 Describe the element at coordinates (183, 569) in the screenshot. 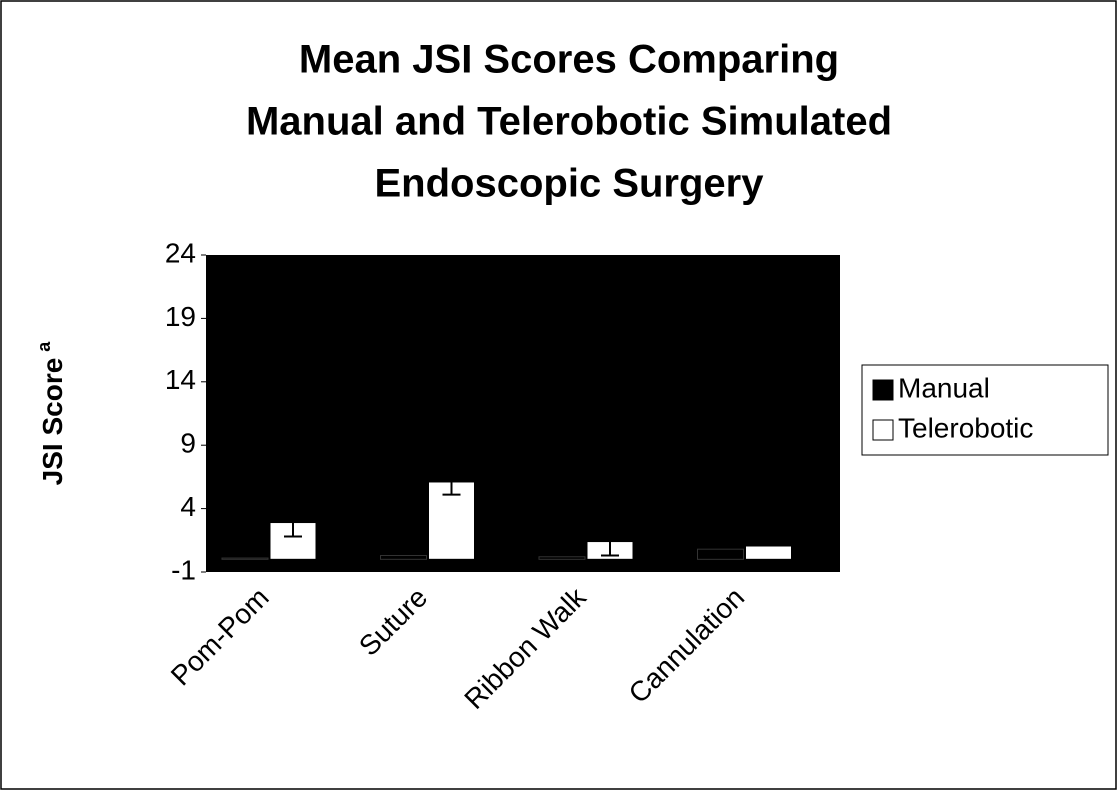

I see `y-tick-label: -1` at that location.